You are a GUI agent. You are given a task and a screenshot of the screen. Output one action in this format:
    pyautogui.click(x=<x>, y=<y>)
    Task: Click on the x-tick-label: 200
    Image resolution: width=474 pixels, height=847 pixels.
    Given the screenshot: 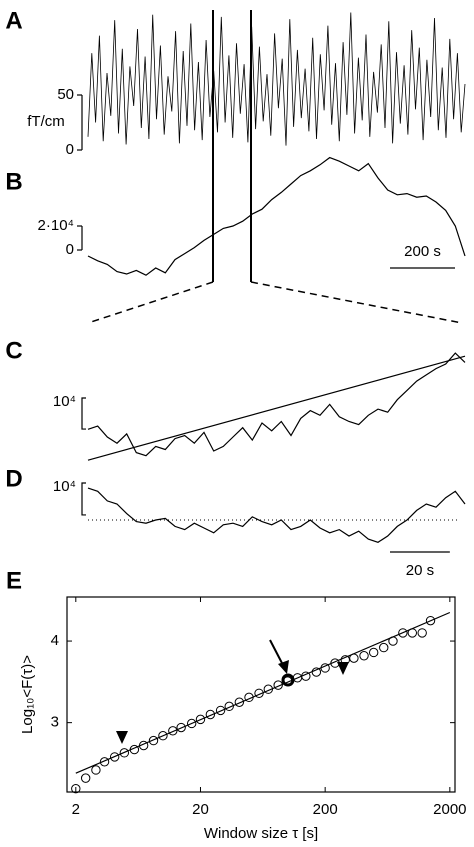 What is the action you would take?
    pyautogui.click(x=325, y=809)
    